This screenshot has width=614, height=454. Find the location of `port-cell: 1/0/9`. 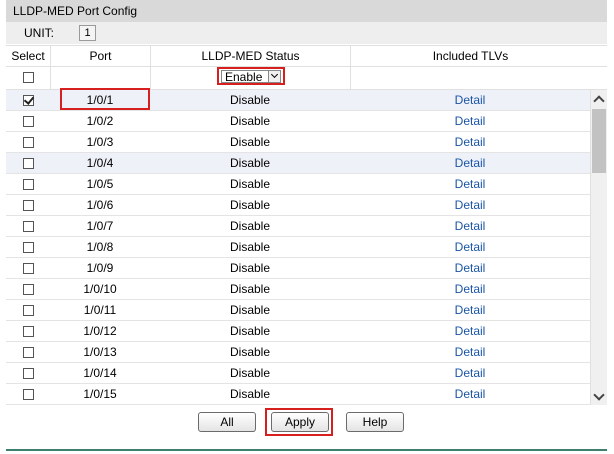

port-cell: 1/0/9 is located at coordinates (100, 268).